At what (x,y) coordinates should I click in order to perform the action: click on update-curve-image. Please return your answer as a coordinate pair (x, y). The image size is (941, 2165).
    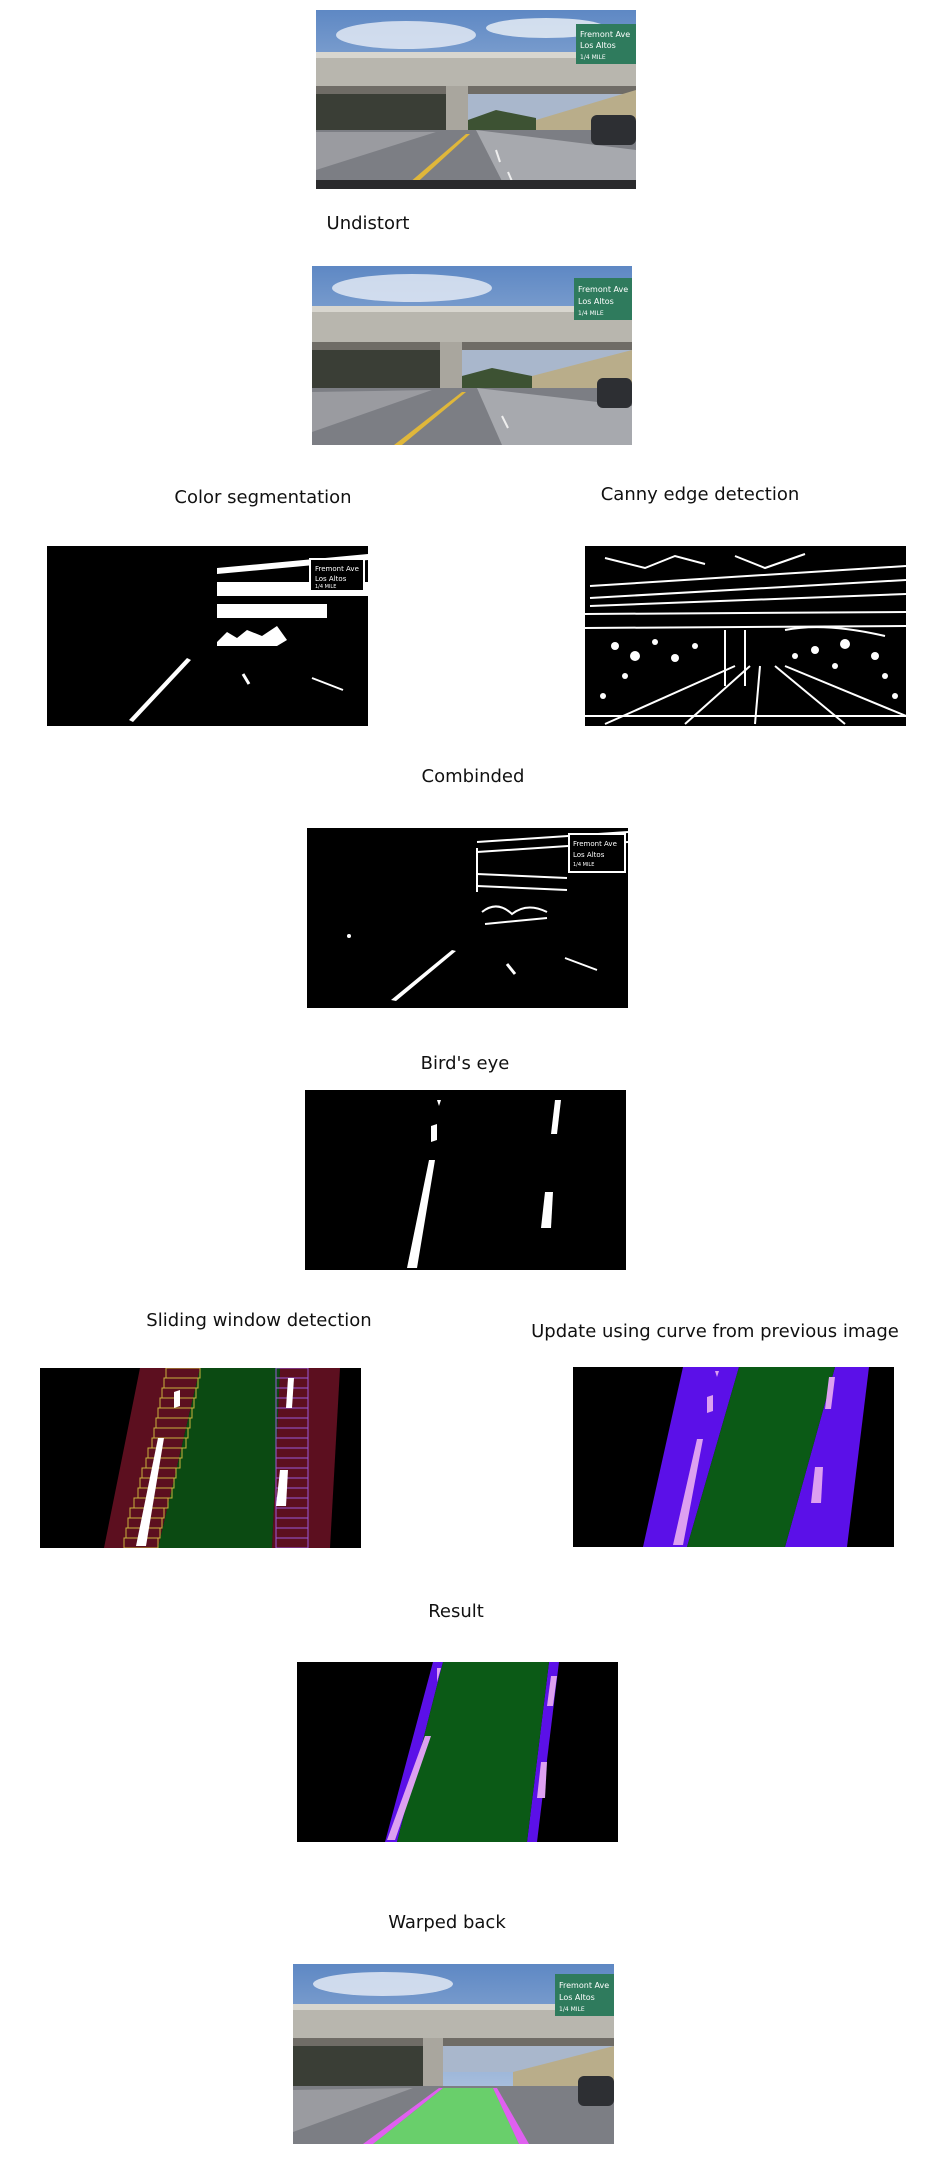
    Looking at the image, I should click on (733, 1457).